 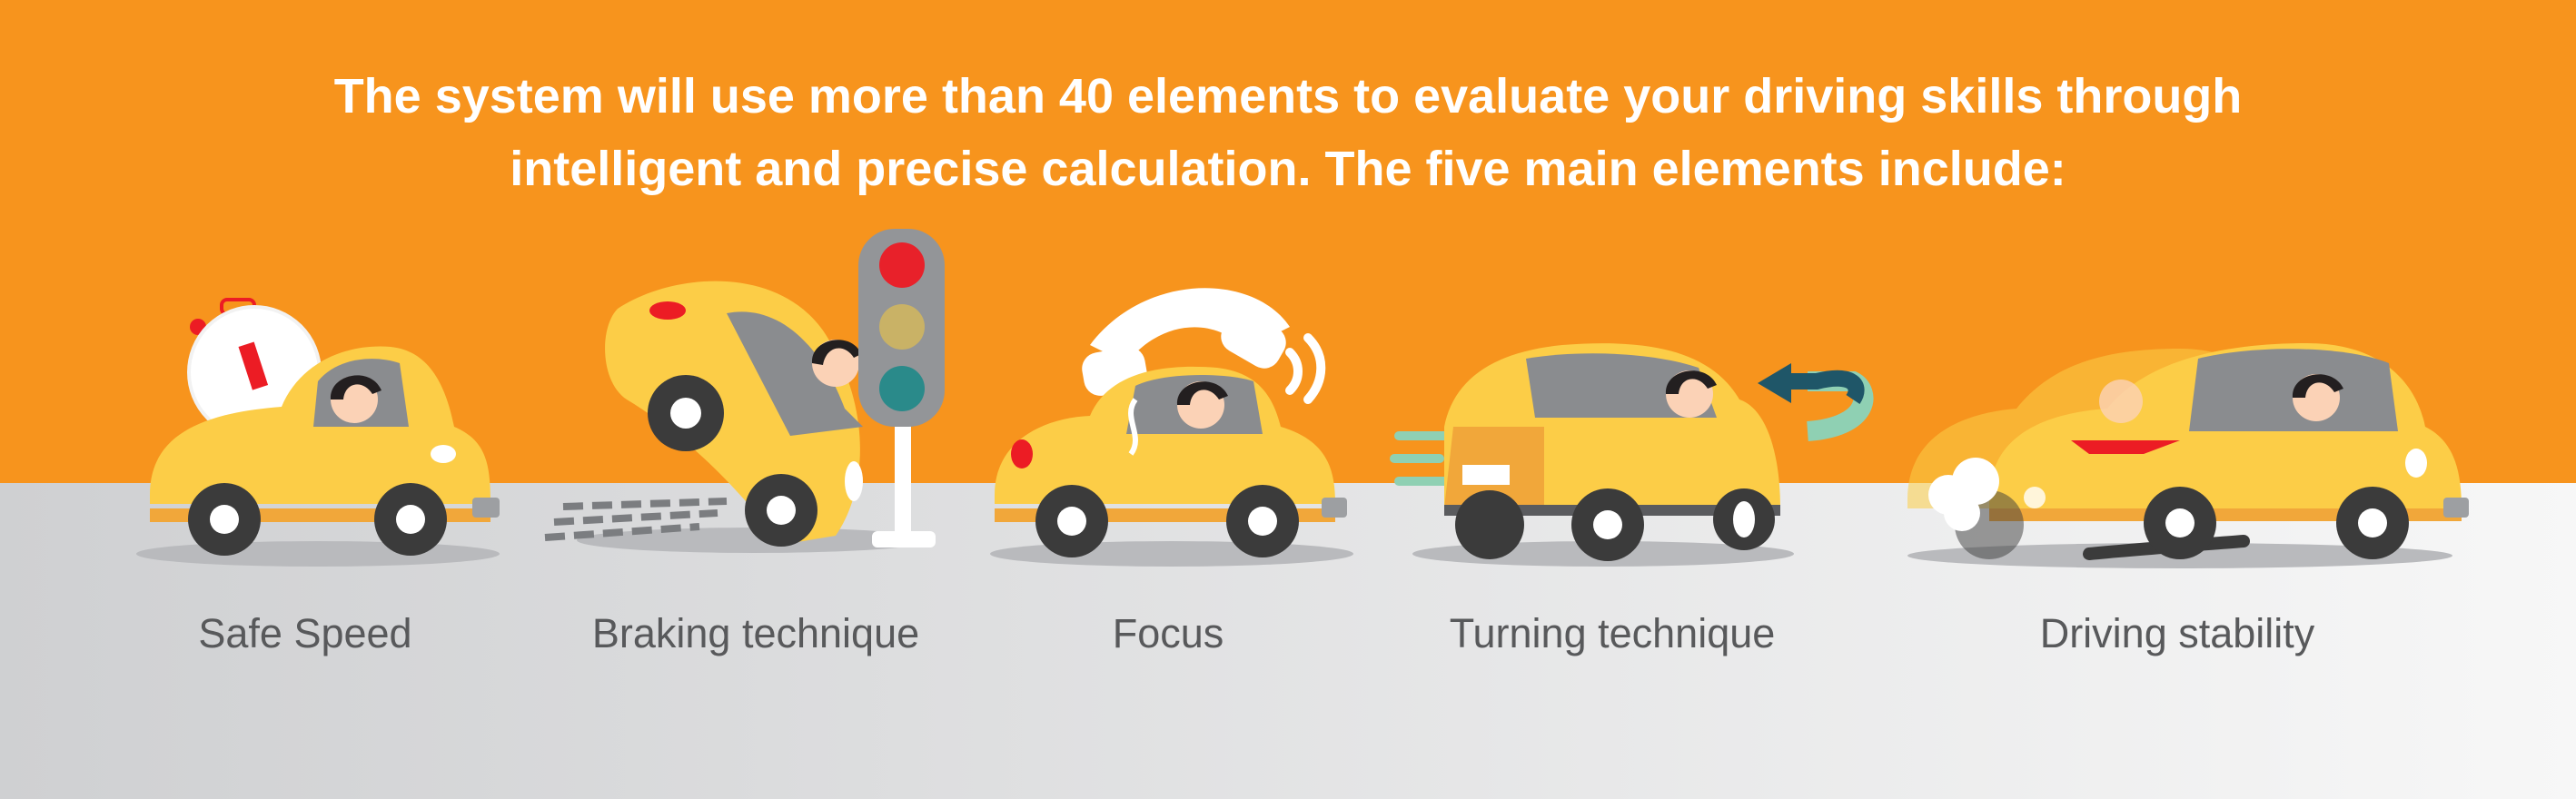 What do you see at coordinates (755, 633) in the screenshot?
I see `label-braking-technique: Braking technique` at bounding box center [755, 633].